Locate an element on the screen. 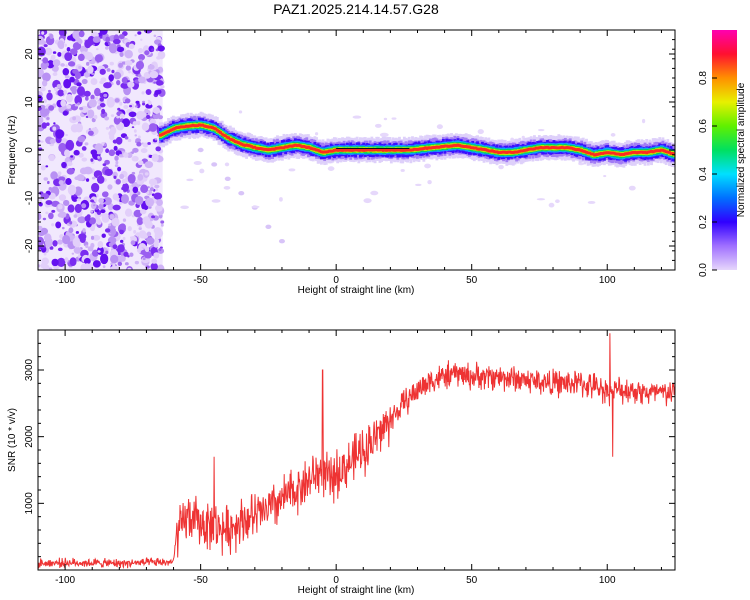 This screenshot has width=750, height=600. faint-branch-blob is located at coordinates (241, 193).